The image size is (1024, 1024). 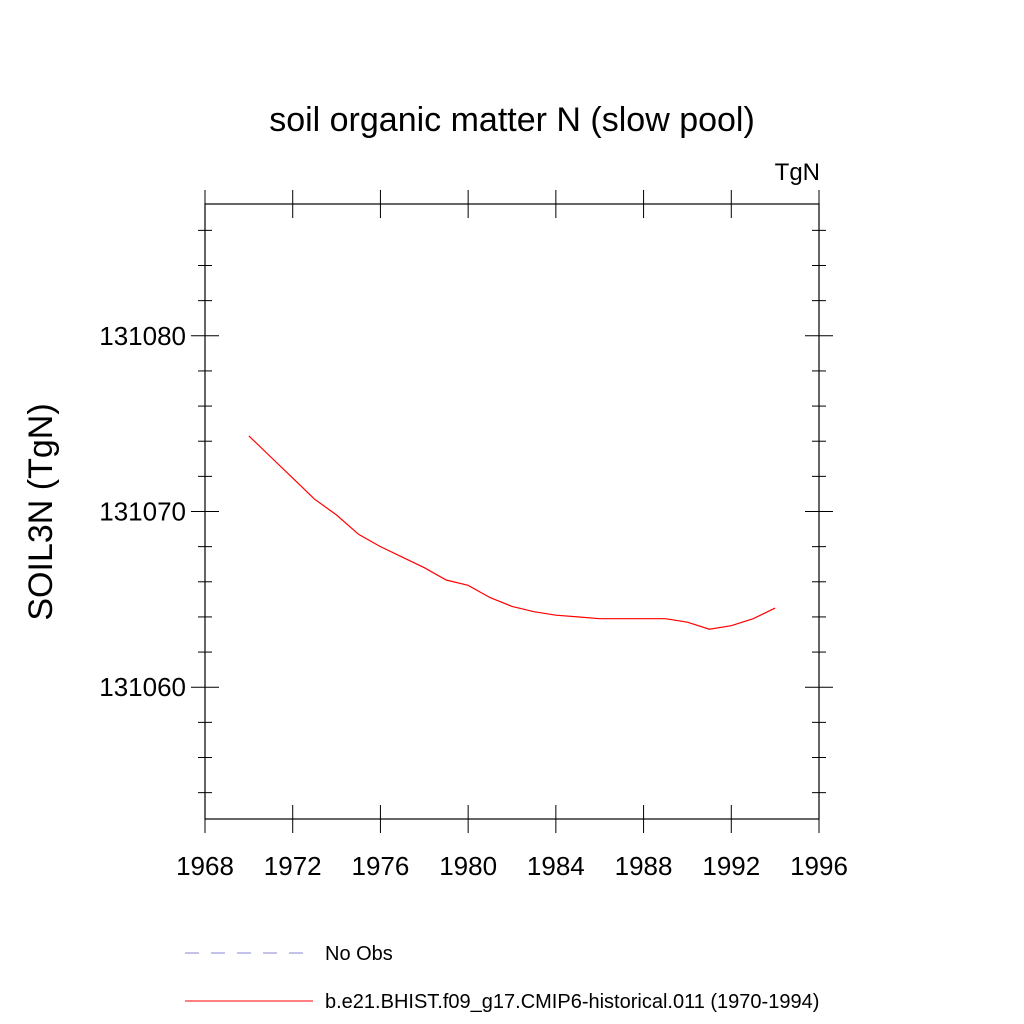 I want to click on y-tick-label: 131070, so click(x=142, y=512).